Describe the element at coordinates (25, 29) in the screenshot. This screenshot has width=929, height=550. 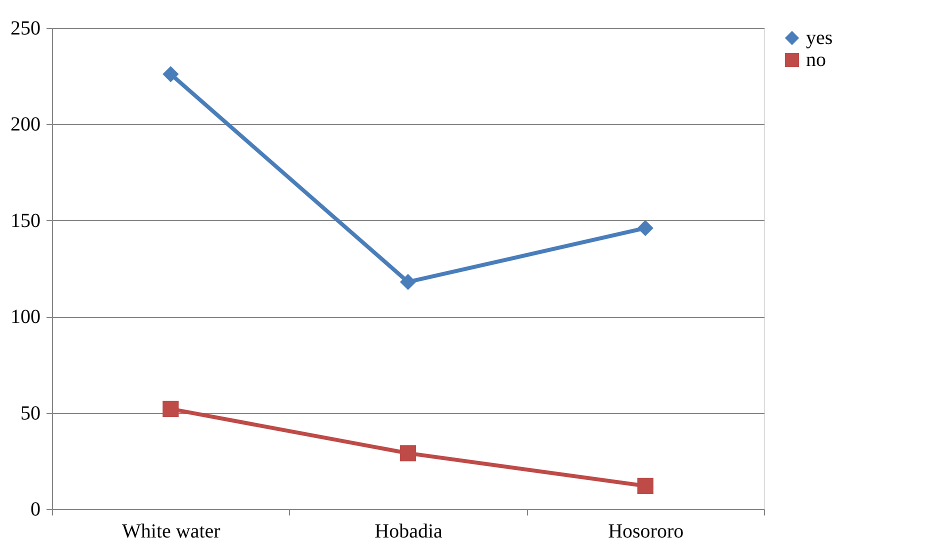
I see `y-tick-label: 250` at that location.